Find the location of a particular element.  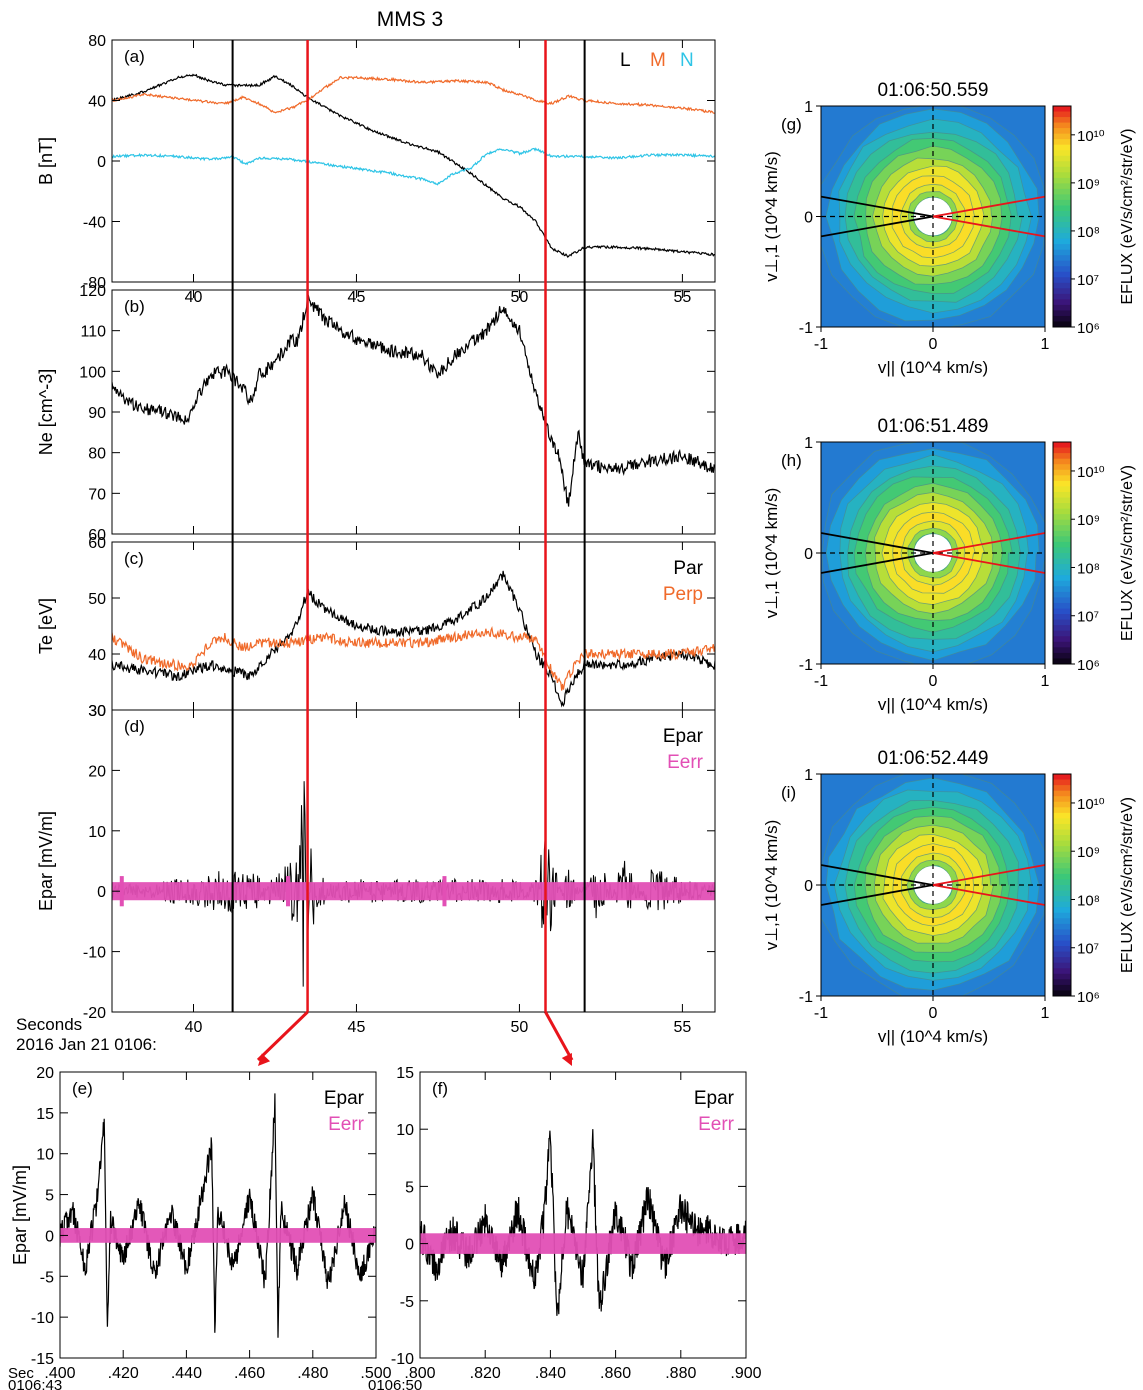

x-tick-label: .440 is located at coordinates (186, 1373).